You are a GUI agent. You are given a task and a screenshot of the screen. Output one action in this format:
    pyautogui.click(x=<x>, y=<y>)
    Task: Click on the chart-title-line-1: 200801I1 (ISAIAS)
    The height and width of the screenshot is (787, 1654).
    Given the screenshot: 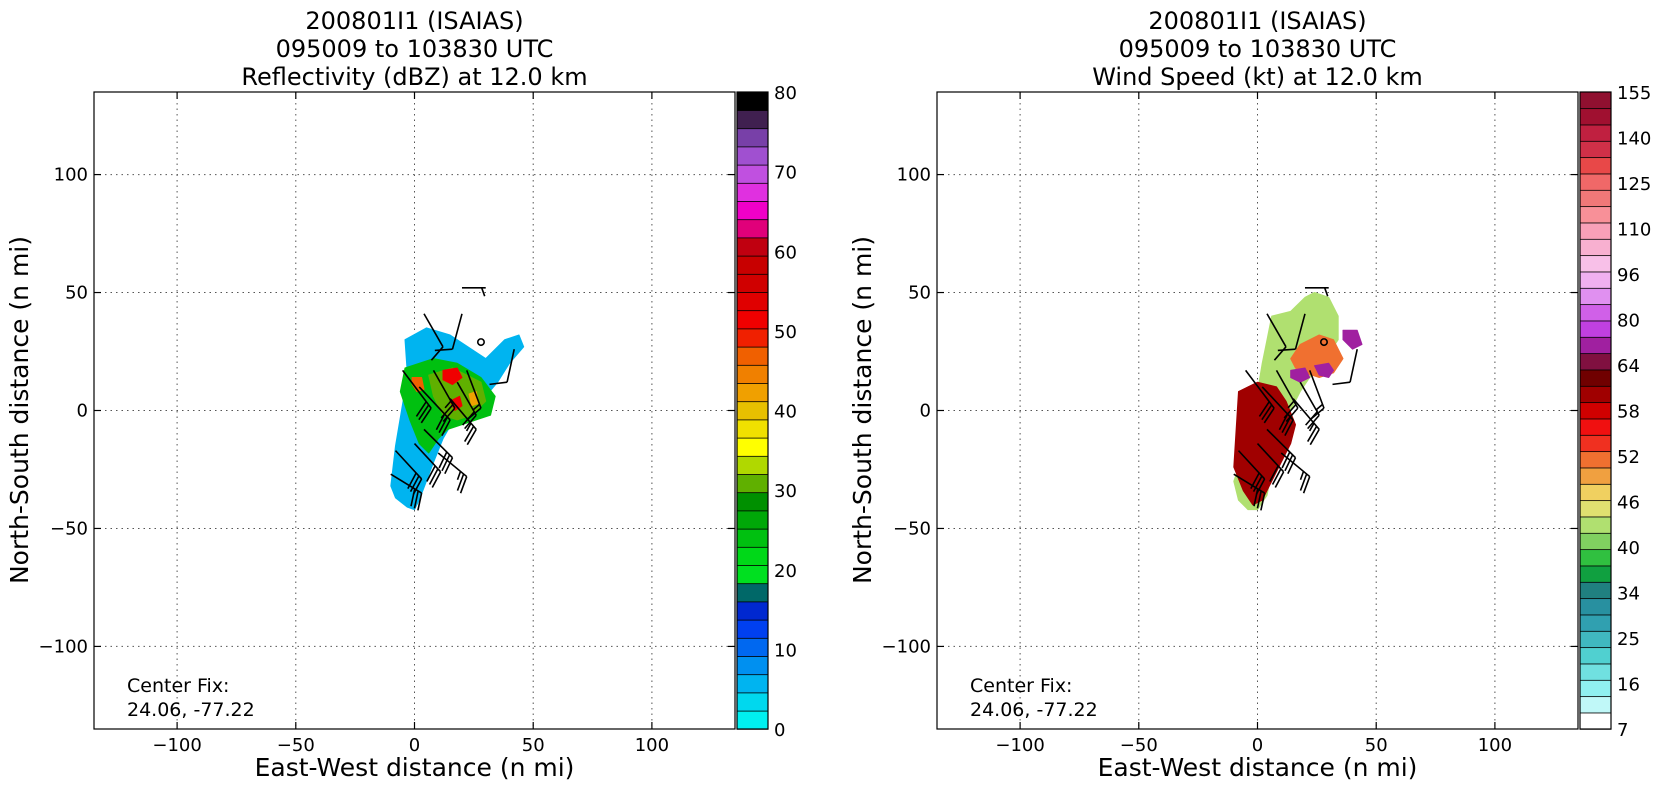 What is the action you would take?
    pyautogui.click(x=1257, y=21)
    